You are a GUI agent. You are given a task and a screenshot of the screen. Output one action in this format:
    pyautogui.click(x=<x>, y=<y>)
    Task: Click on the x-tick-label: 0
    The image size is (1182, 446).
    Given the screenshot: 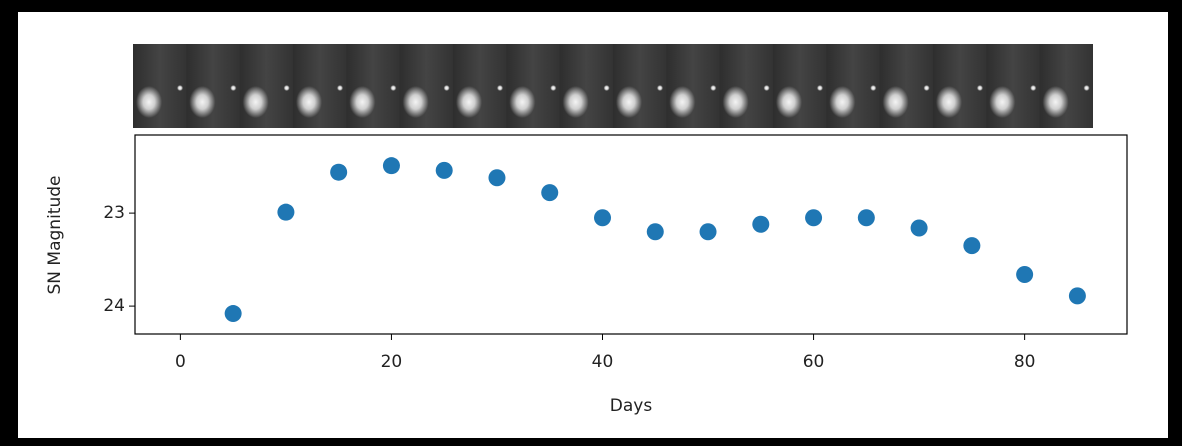 What is the action you would take?
    pyautogui.click(x=180, y=362)
    